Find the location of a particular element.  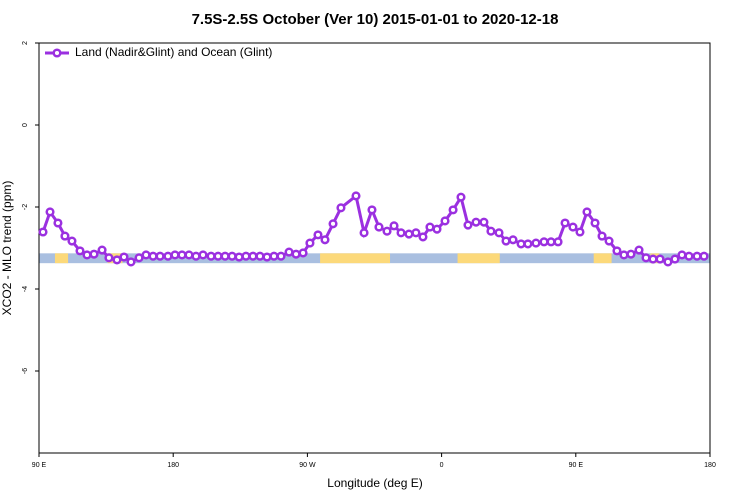

x-tick-label: 180 is located at coordinates (173, 465).